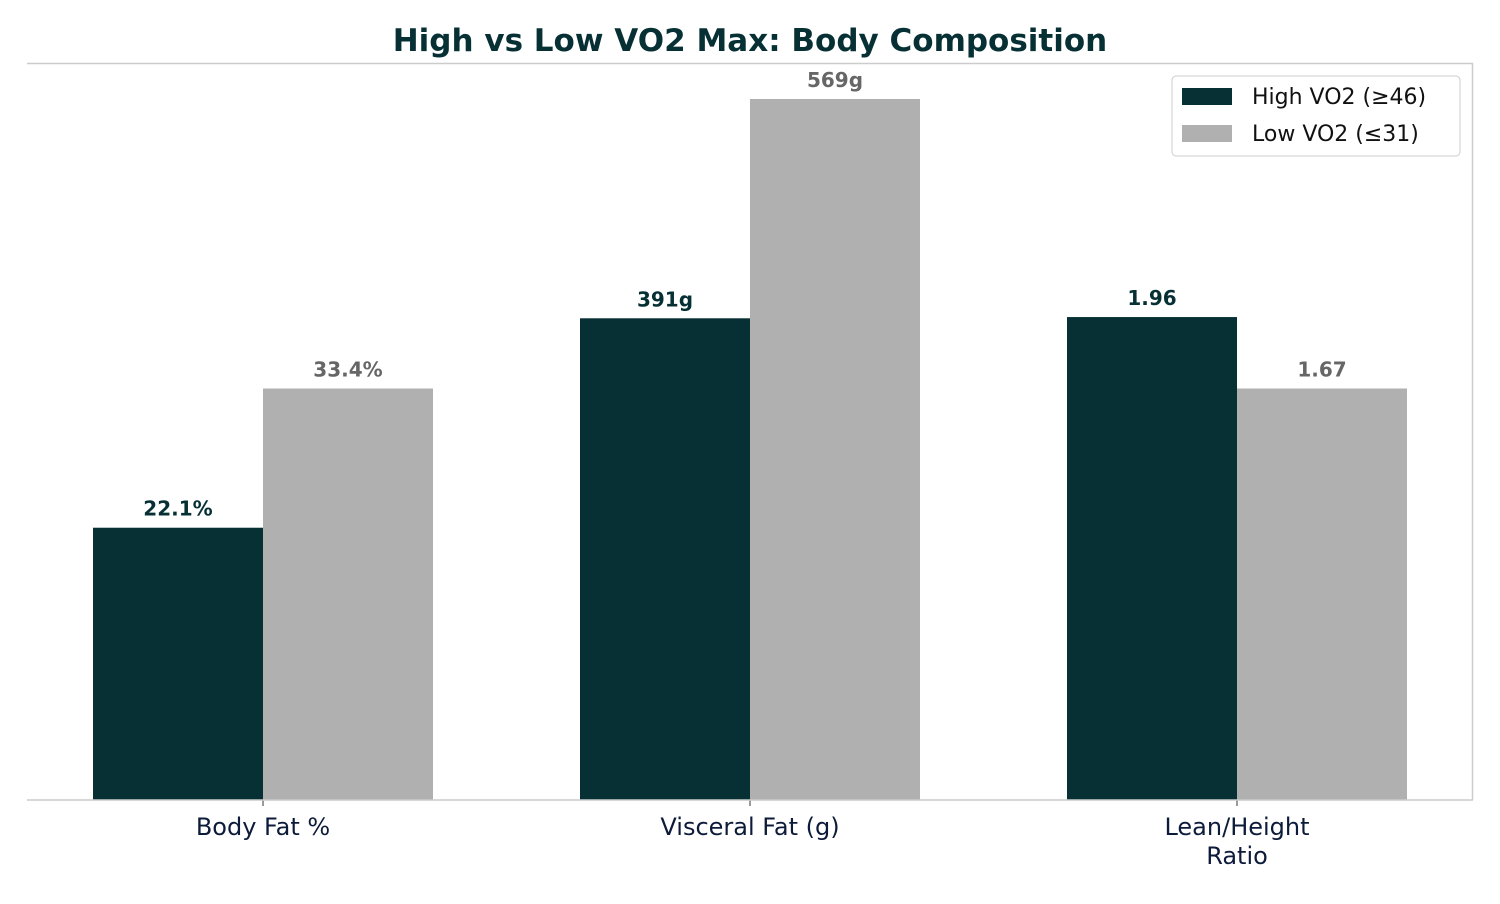 This screenshot has height=904, width=1500. What do you see at coordinates (750, 41) in the screenshot?
I see `chart-title: High vs Low VO2 Max: Body Composition` at bounding box center [750, 41].